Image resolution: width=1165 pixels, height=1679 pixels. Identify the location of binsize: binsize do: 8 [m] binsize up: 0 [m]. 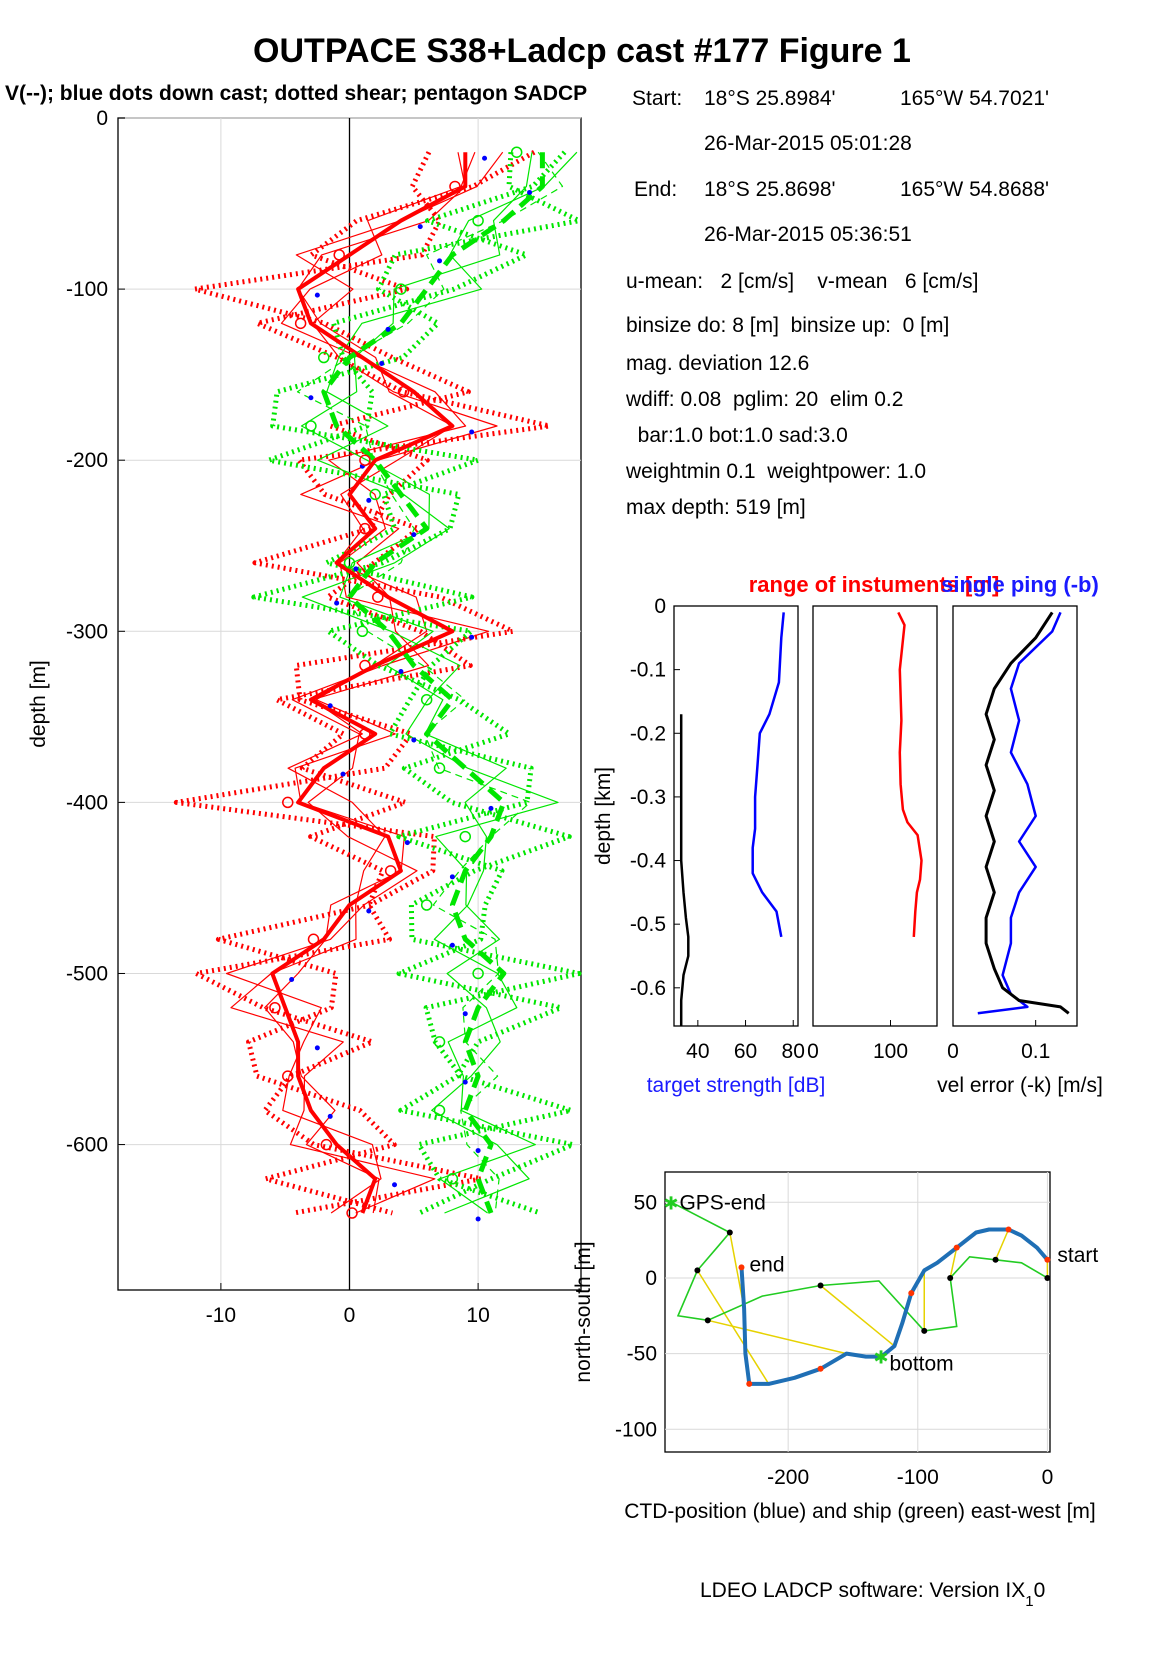
(788, 325).